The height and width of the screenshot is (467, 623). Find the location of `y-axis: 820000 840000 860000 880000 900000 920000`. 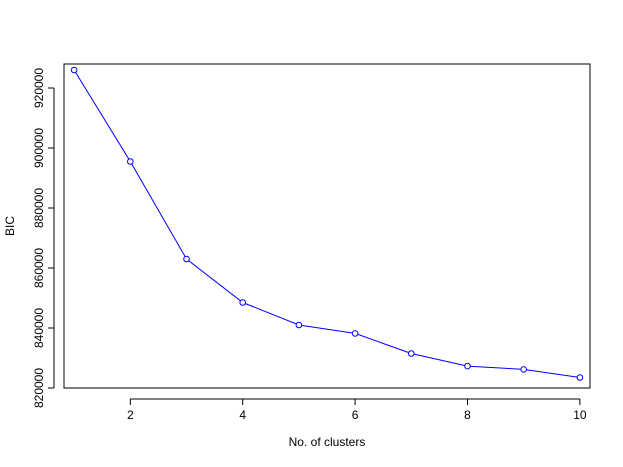

y-axis: 820000 840000 860000 880000 900000 920000 is located at coordinates (43, 238).